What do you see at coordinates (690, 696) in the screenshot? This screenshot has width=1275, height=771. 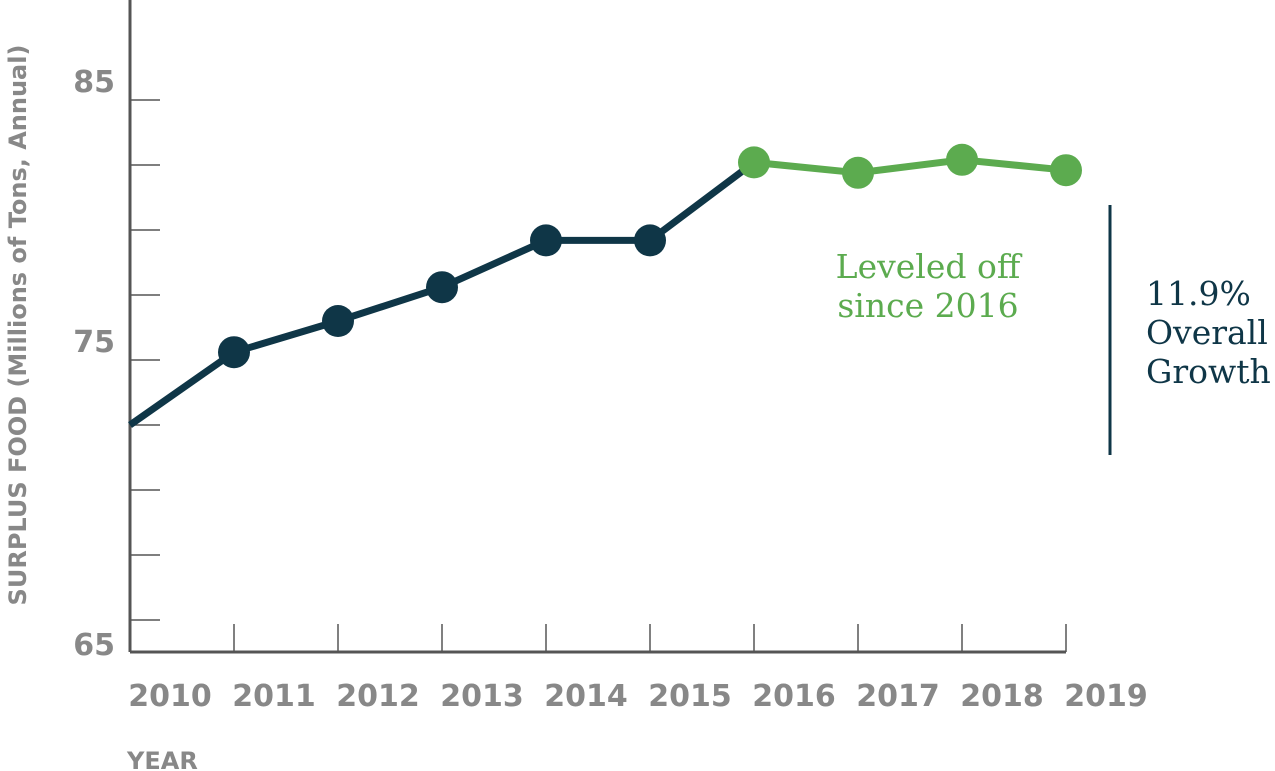 I see `x-tick-label: 2015` at bounding box center [690, 696].